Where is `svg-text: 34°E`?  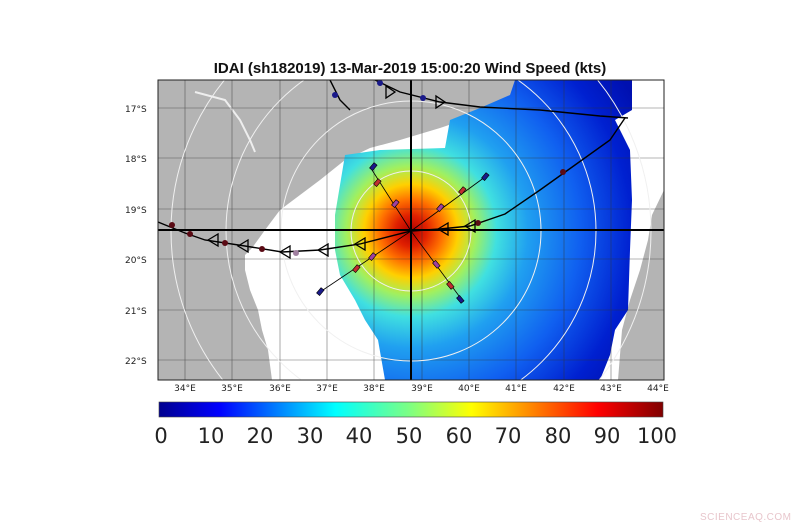
svg-text: 34°E is located at coordinates (185, 389).